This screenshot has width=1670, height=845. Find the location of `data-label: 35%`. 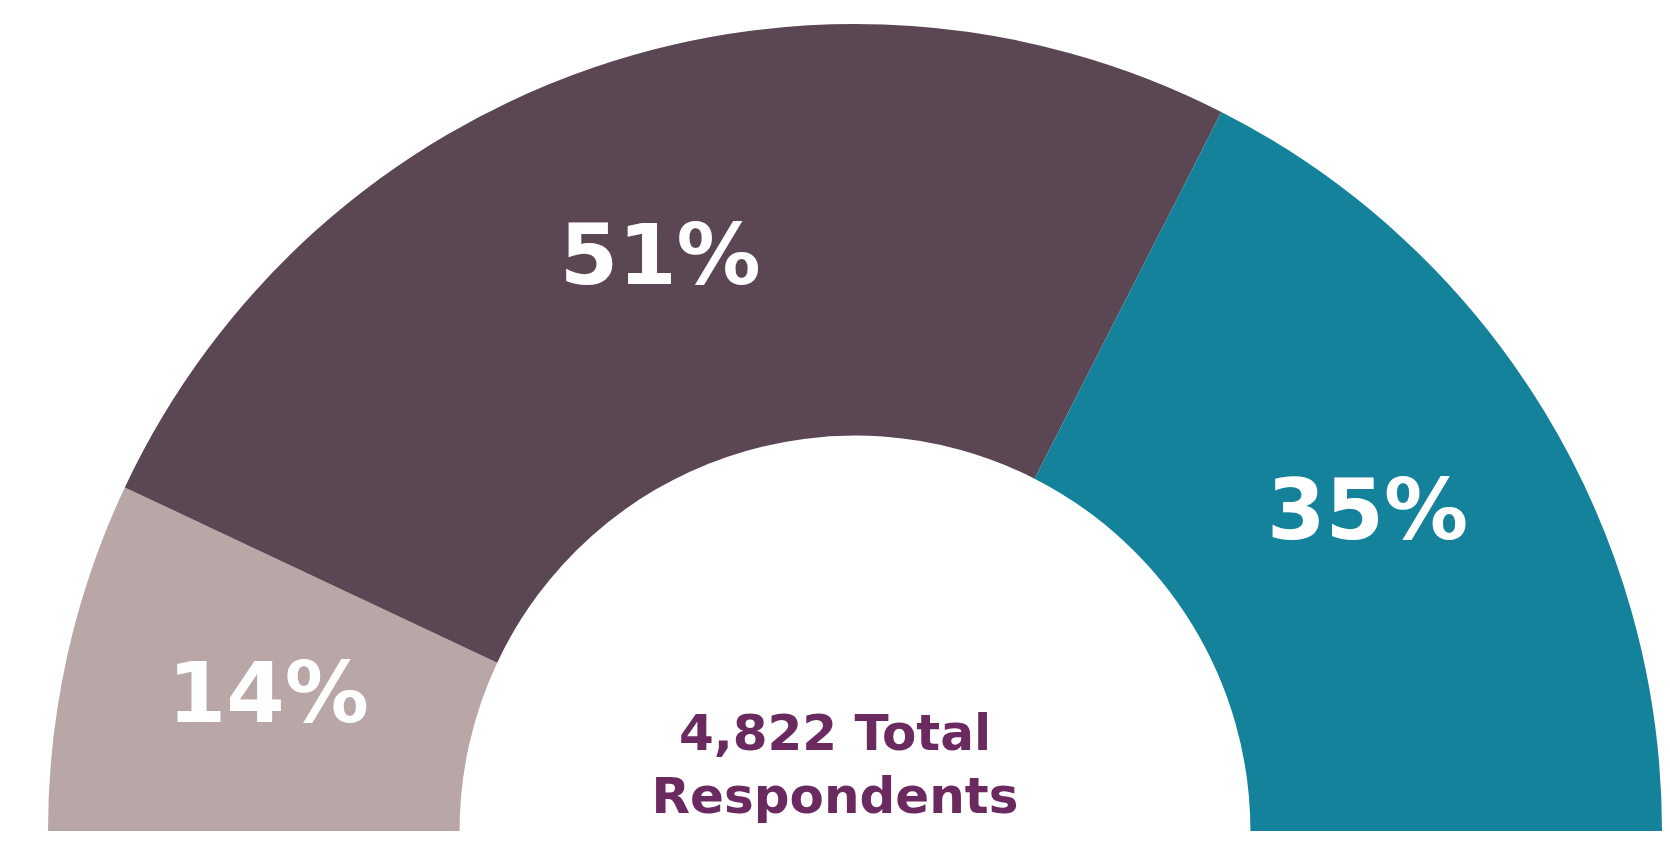

data-label: 35% is located at coordinates (1368, 509).